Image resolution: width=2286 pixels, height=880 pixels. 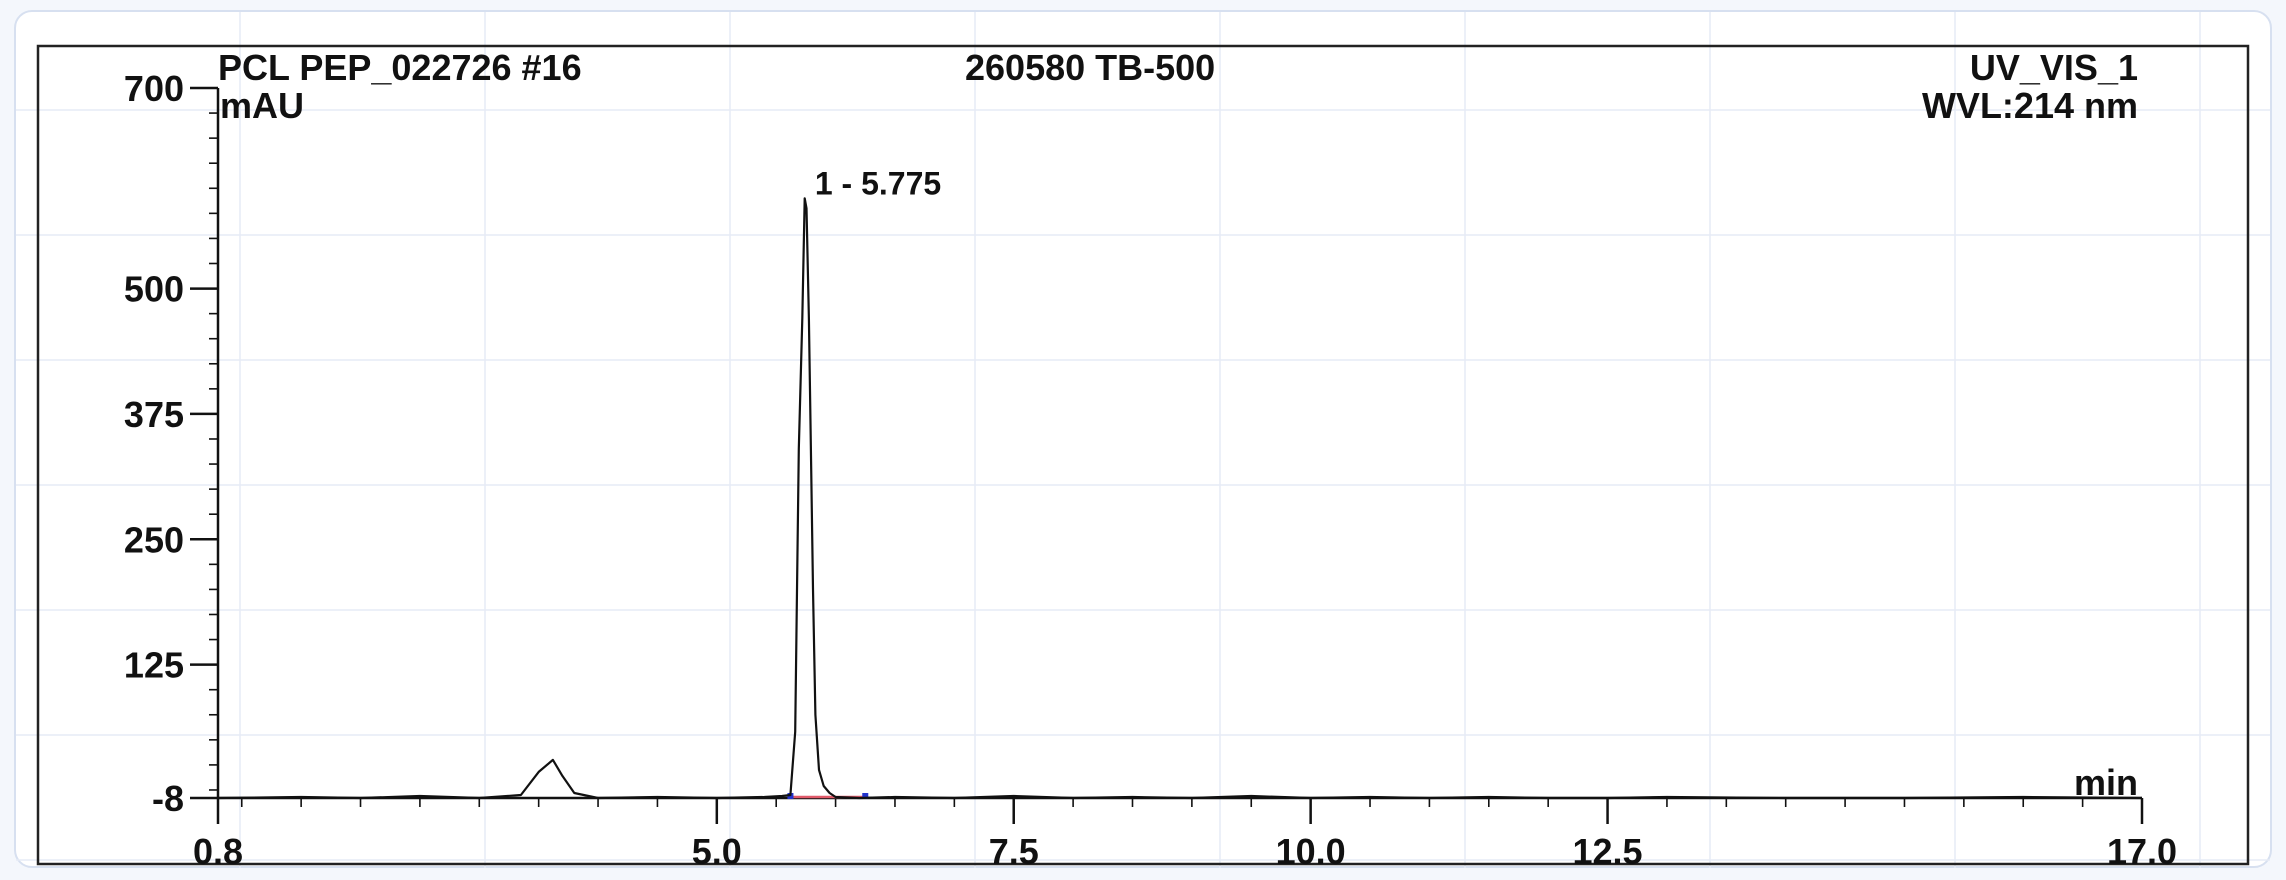 What do you see at coordinates (168, 798) in the screenshot?
I see `y-tick-label: -8` at bounding box center [168, 798].